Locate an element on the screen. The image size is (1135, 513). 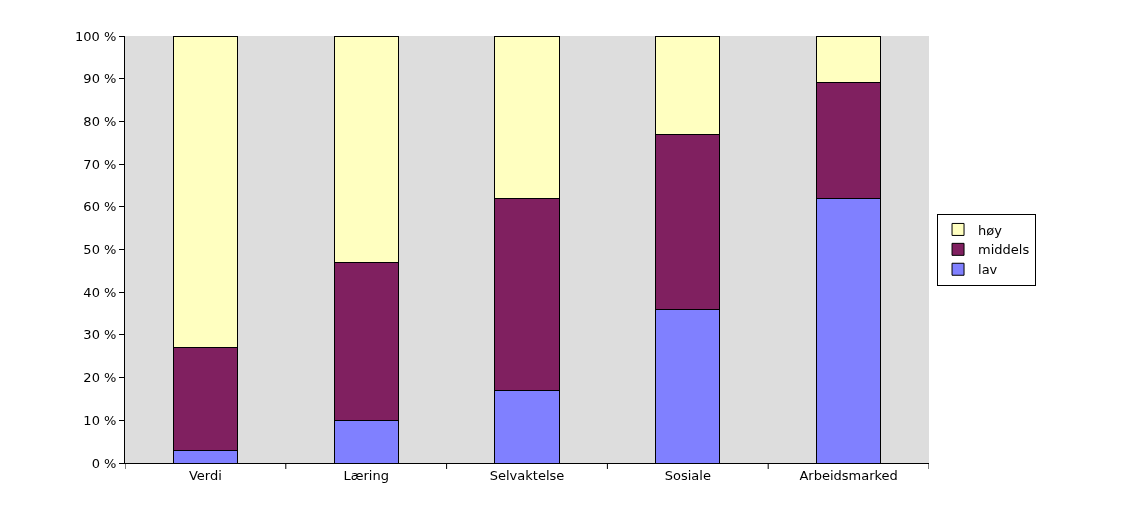
x-tick-label: Selvaktelse is located at coordinates (527, 475).